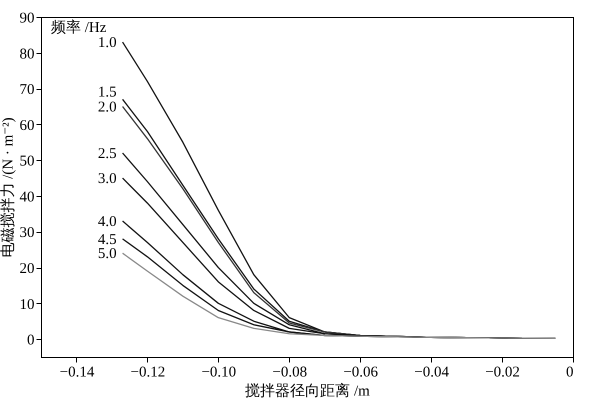 The width and height of the screenshot is (611, 411). Describe the element at coordinates (107, 43) in the screenshot. I see `series-label: 1.0` at that location.